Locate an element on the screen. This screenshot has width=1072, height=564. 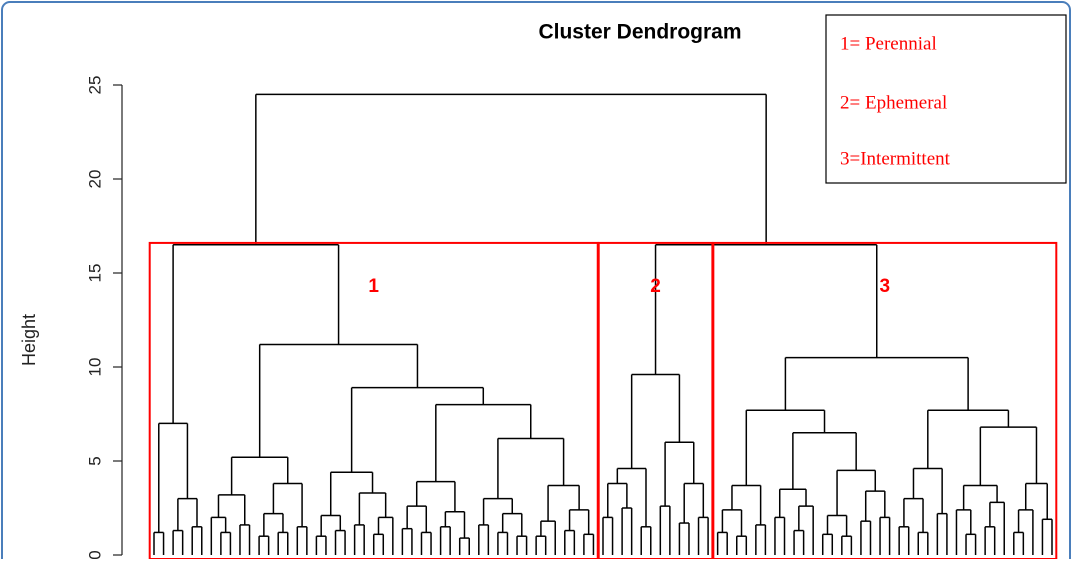
legend-text: 1= Perennial is located at coordinates (888, 43).